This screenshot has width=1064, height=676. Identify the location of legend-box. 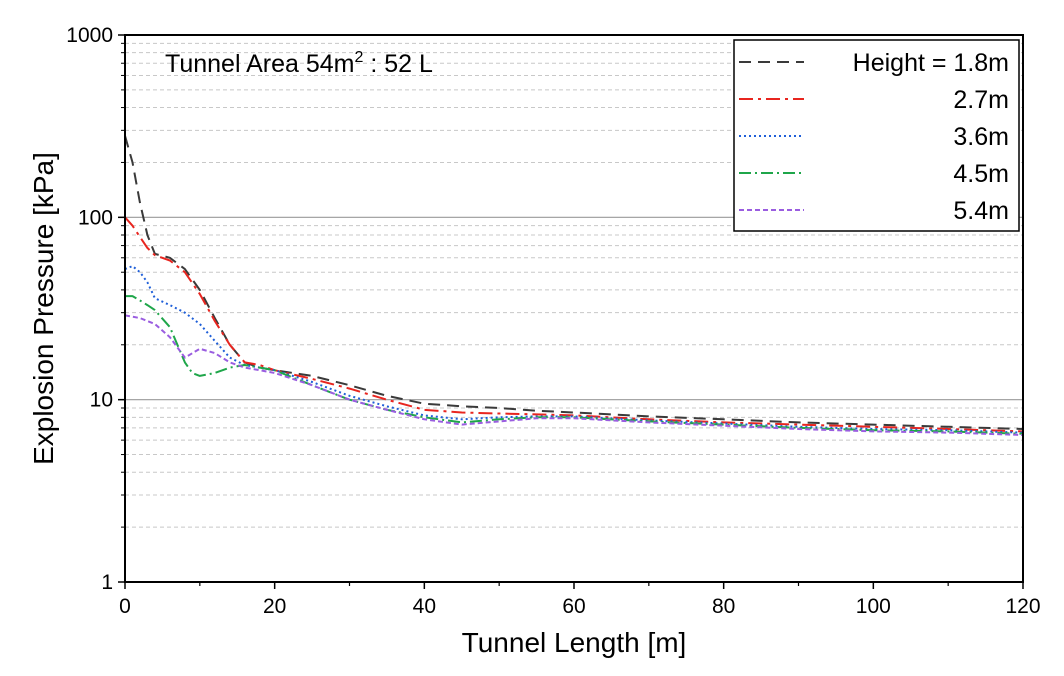
(876, 135).